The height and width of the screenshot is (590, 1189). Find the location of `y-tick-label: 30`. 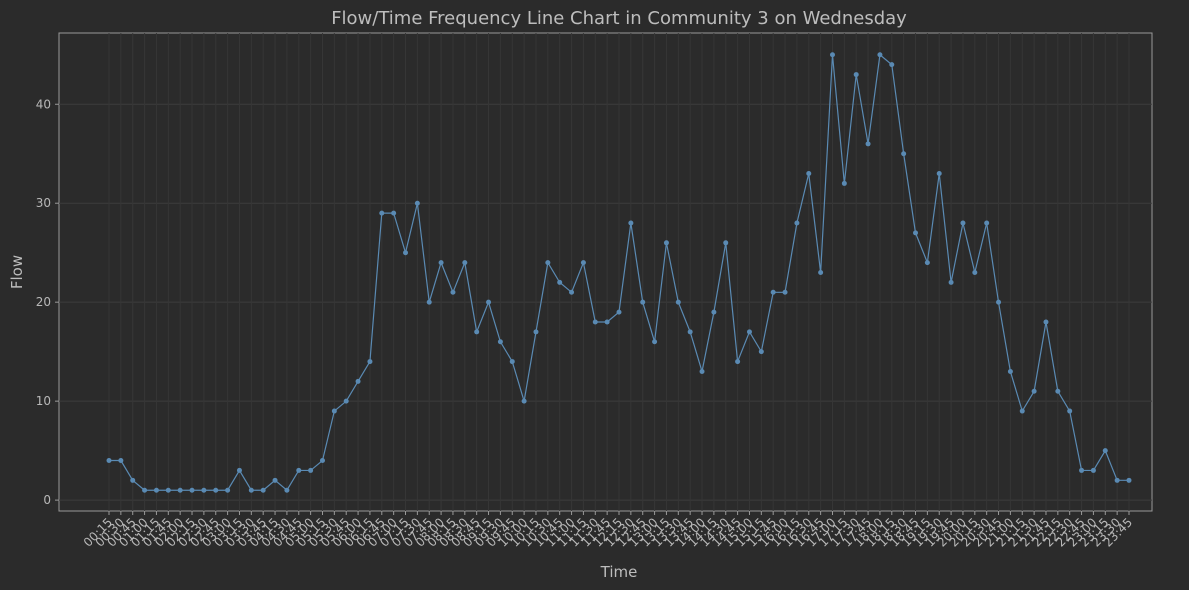

y-tick-label: 30 is located at coordinates (43, 203).